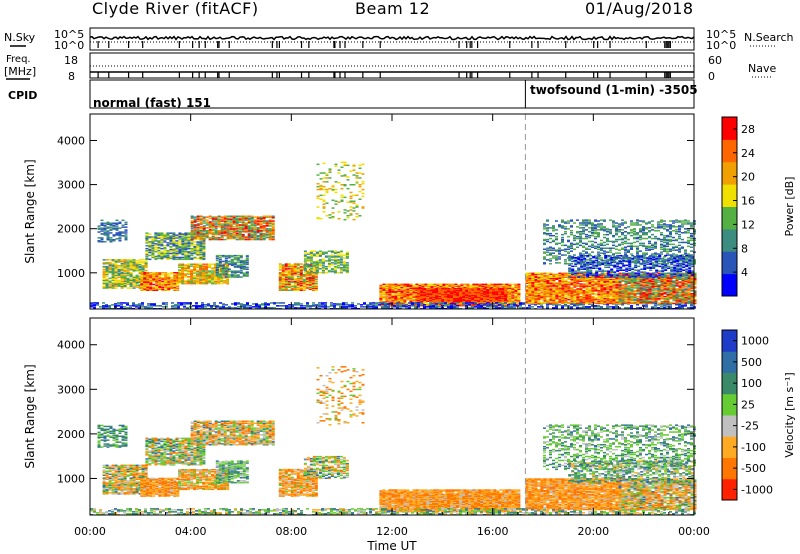 Image resolution: width=800 pixels, height=554 pixels. I want to click on nsky-line, so click(392, 38).